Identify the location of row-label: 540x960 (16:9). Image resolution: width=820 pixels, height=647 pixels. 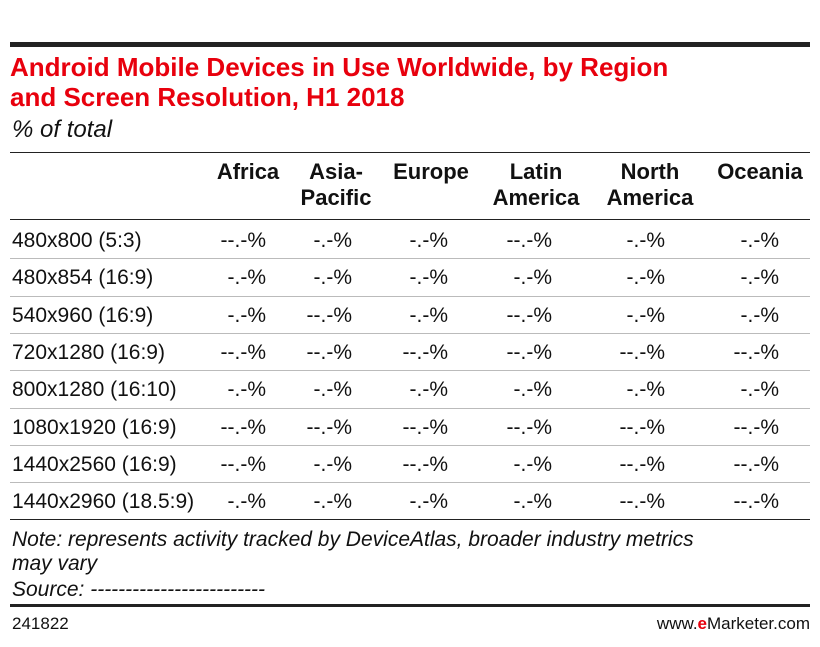
(83, 315).